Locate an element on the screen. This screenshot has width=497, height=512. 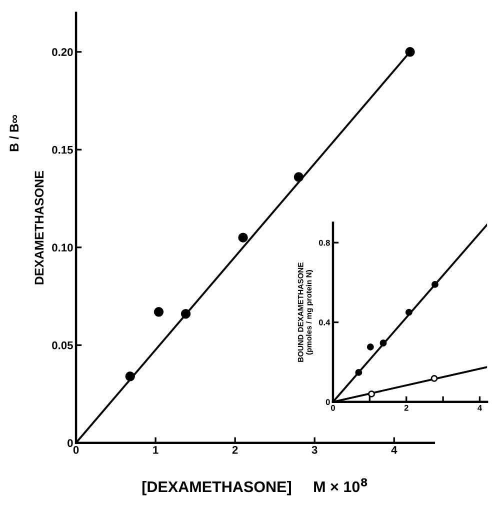
y-tick-label: 0.15 is located at coordinates (62, 150).